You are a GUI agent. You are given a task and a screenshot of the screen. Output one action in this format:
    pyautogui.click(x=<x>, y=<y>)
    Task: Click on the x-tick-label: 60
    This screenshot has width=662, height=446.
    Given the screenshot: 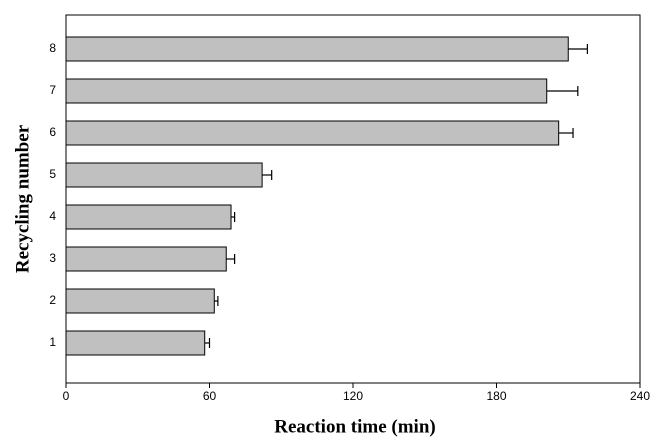 What is the action you would take?
    pyautogui.click(x=210, y=396)
    